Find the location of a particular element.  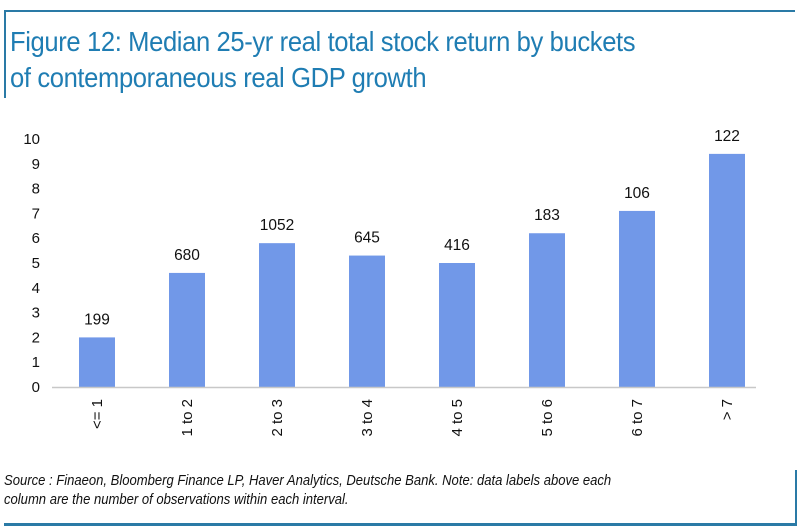

y-tick-label: 3 is located at coordinates (36, 313).